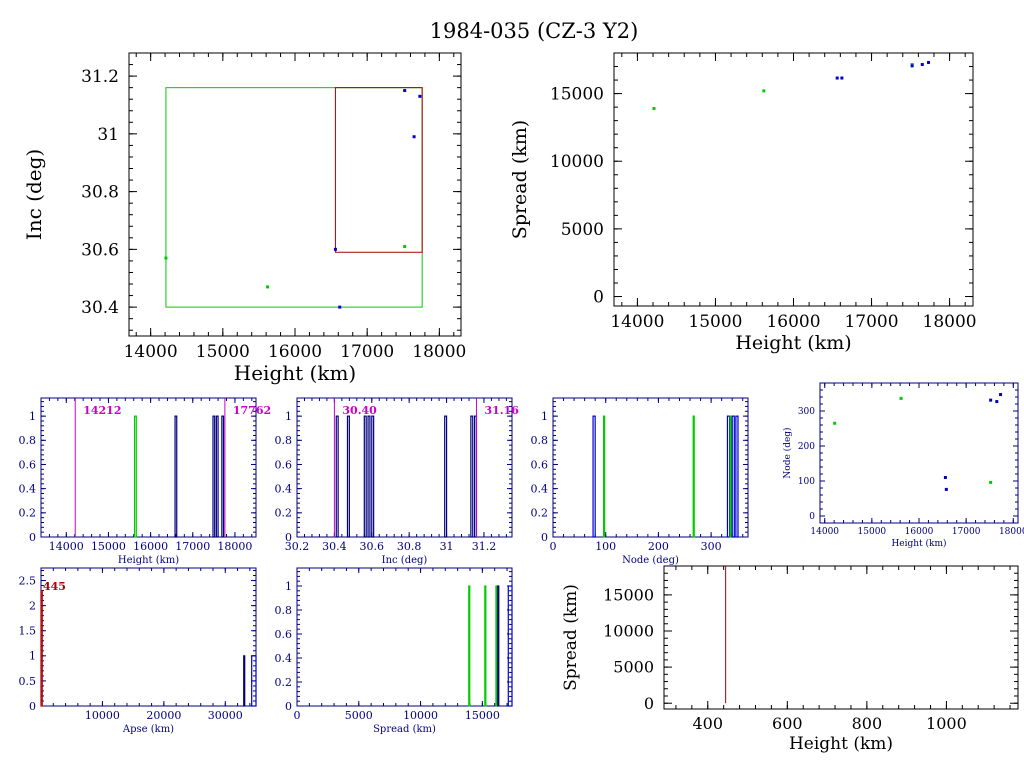 This screenshot has width=1024, height=768. What do you see at coordinates (225, 715) in the screenshot?
I see `x-tick-label: 30000` at bounding box center [225, 715].